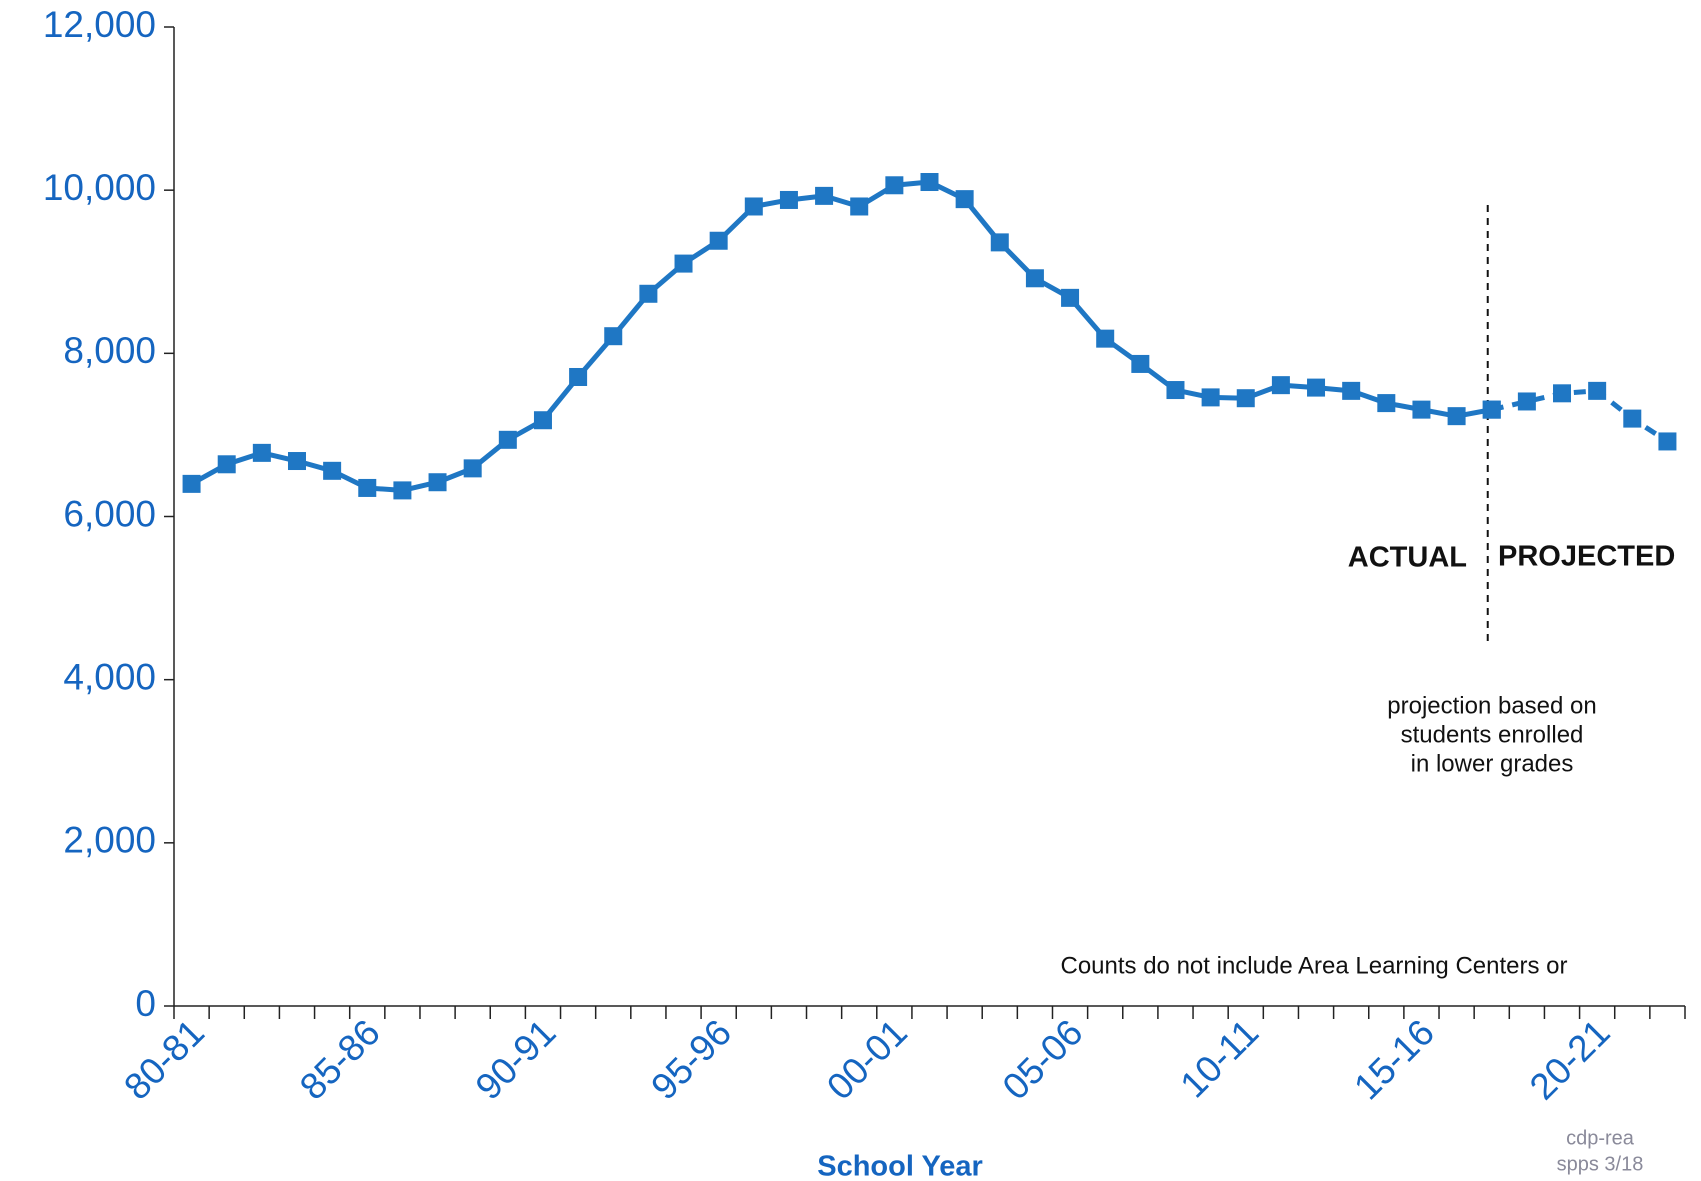  Describe the element at coordinates (109, 676) in the screenshot. I see `y-tick-label: 4,000` at that location.